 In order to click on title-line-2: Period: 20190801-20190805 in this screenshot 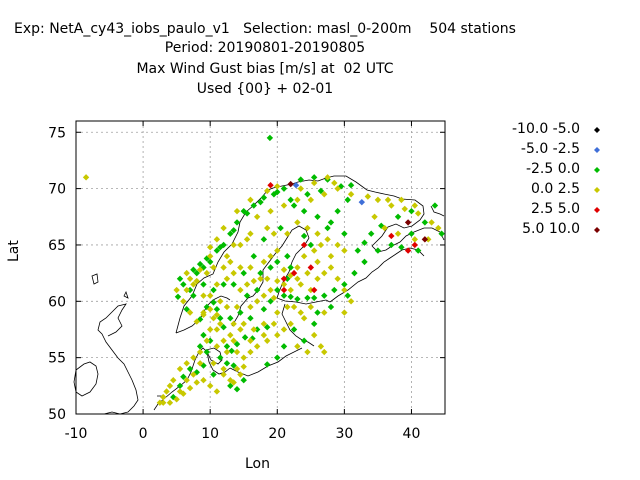, I will do `click(265, 48)`.